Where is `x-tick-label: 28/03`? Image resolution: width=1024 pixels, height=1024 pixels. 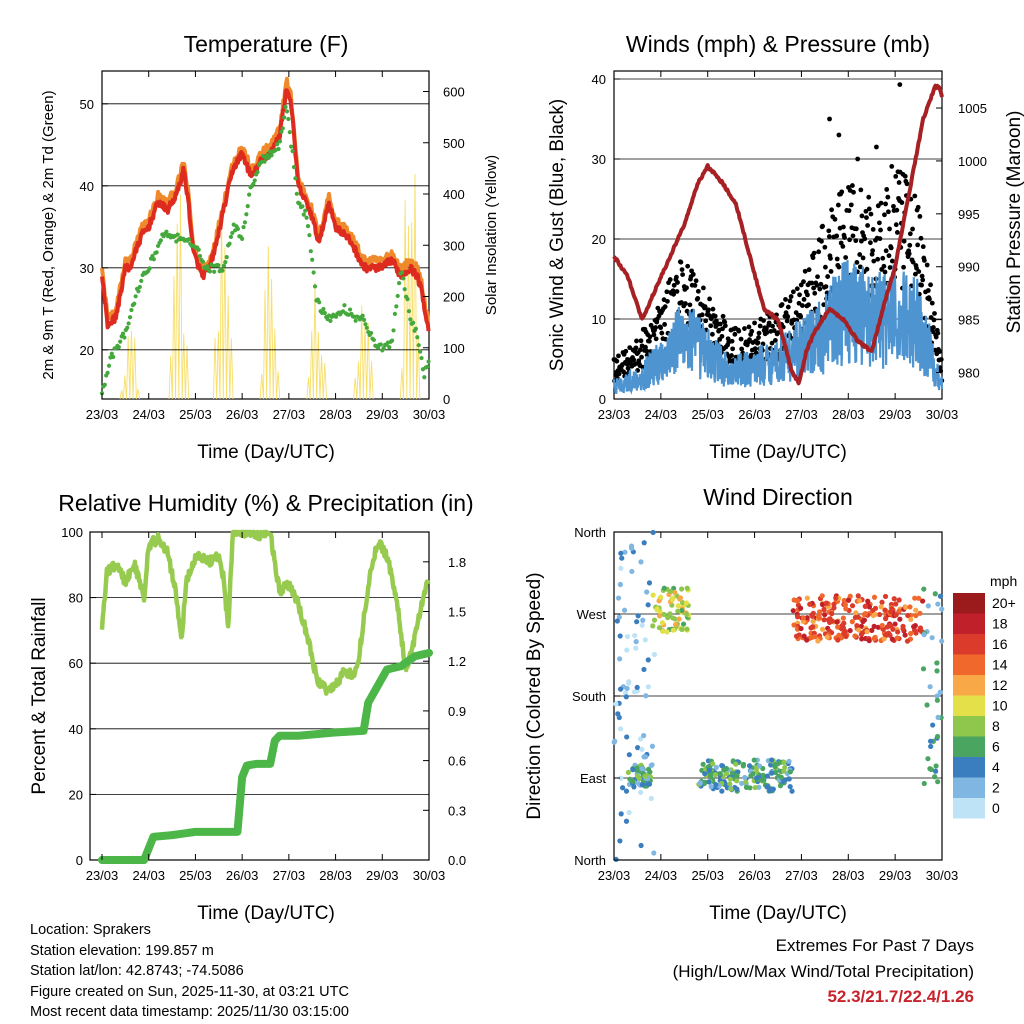 x-tick-label: 28/03 is located at coordinates (335, 414).